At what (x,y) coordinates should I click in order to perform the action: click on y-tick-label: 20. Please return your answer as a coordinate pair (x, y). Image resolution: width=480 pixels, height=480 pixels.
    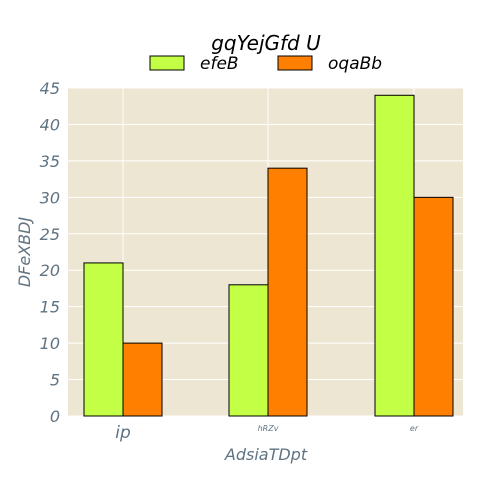
    Looking at the image, I should click on (50, 270).